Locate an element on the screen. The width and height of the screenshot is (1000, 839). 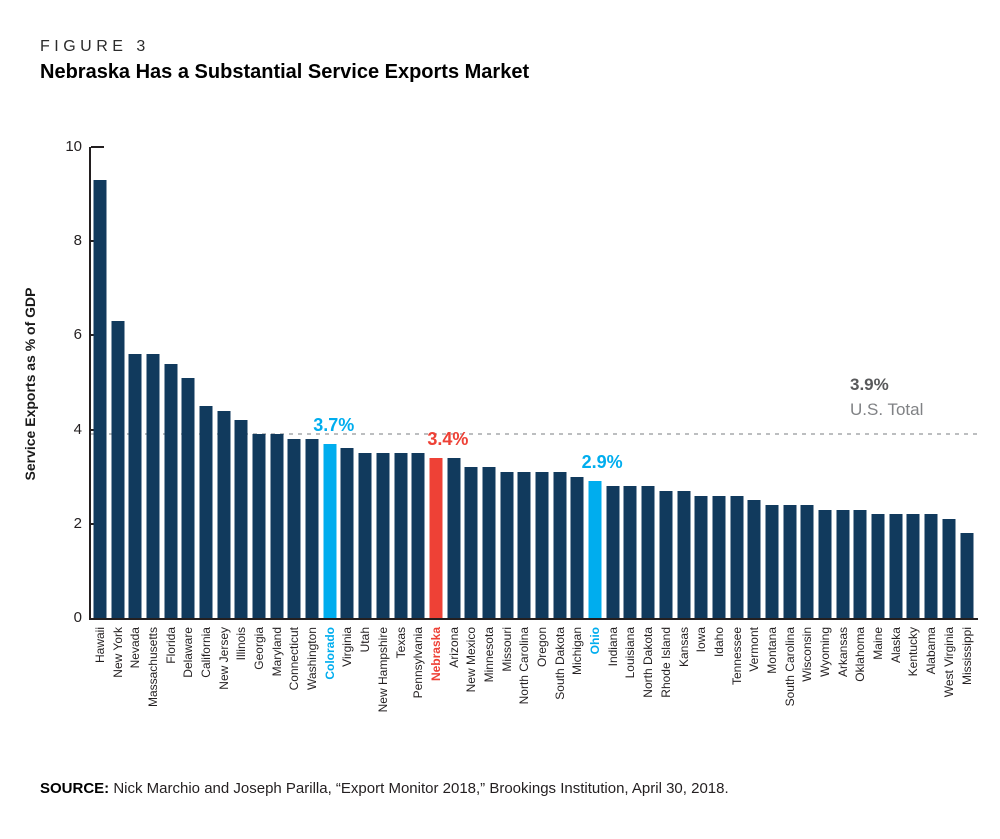
x-axis-label: Arkansas is located at coordinates (842, 652).